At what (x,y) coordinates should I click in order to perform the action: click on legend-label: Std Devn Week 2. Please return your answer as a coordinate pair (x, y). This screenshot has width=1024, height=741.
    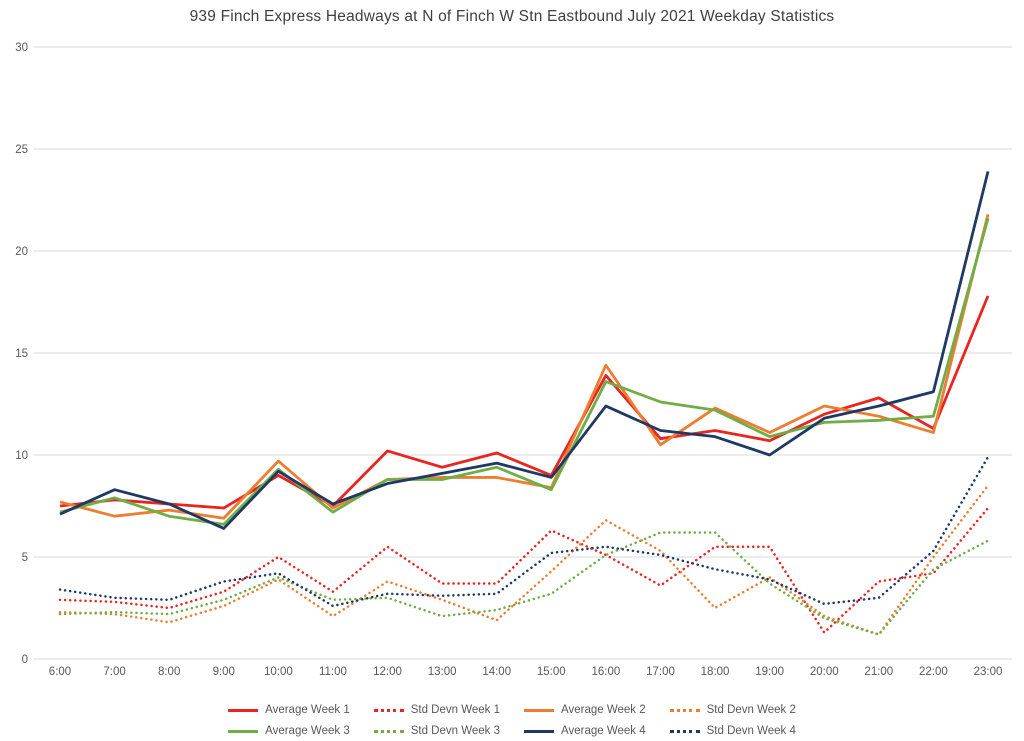
    Looking at the image, I should click on (751, 710).